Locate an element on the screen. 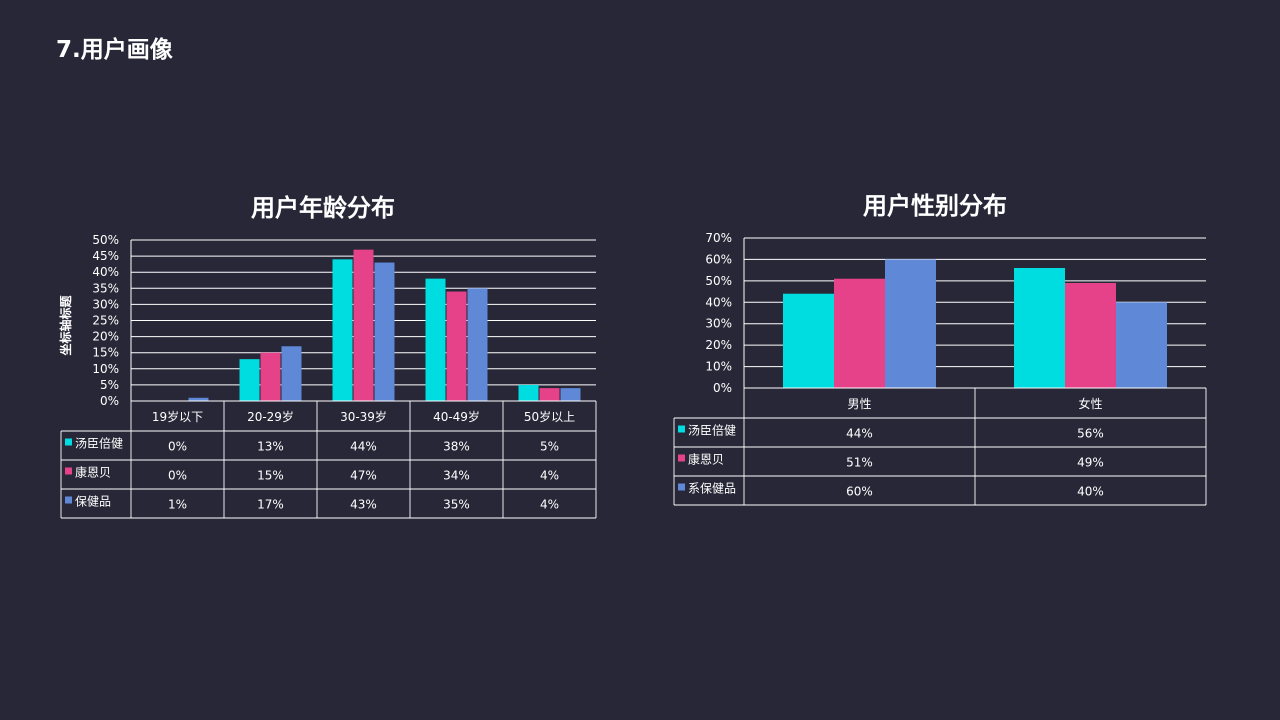 The height and width of the screenshot is (720, 1280). age-category-label: 50岁以上 is located at coordinates (549, 416).